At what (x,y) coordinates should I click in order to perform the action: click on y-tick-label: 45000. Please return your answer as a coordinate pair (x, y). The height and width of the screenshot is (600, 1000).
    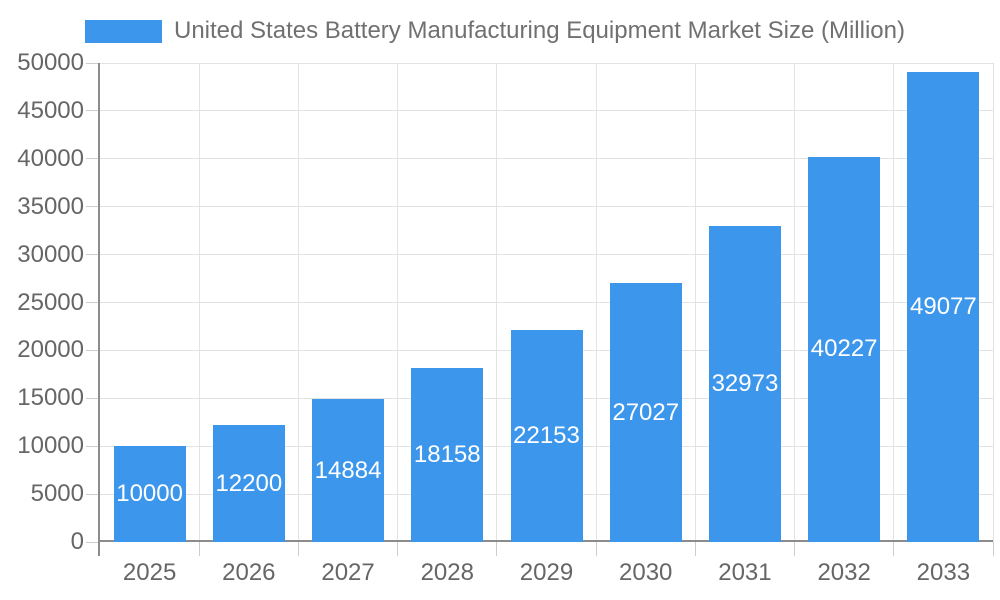
    Looking at the image, I should click on (50, 110).